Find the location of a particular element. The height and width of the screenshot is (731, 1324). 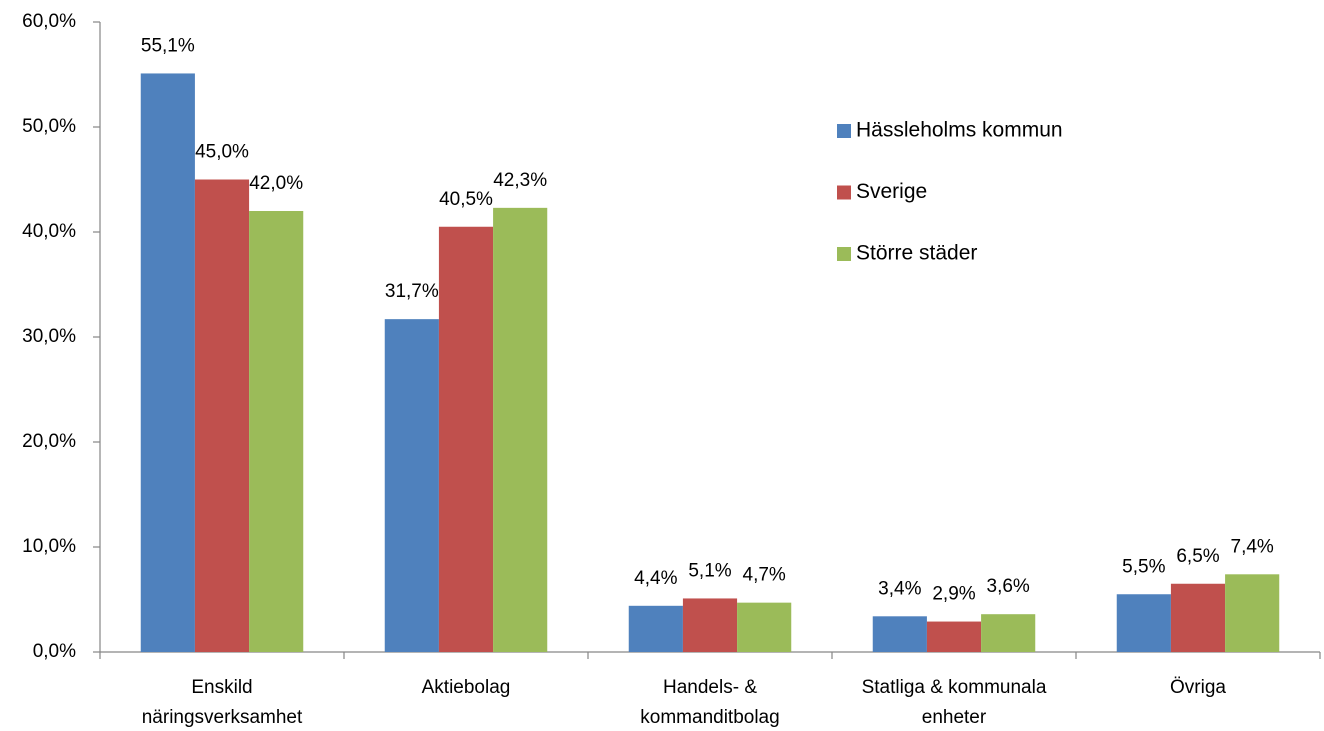

x-tick-label: näringsverksamhet is located at coordinates (222, 717).